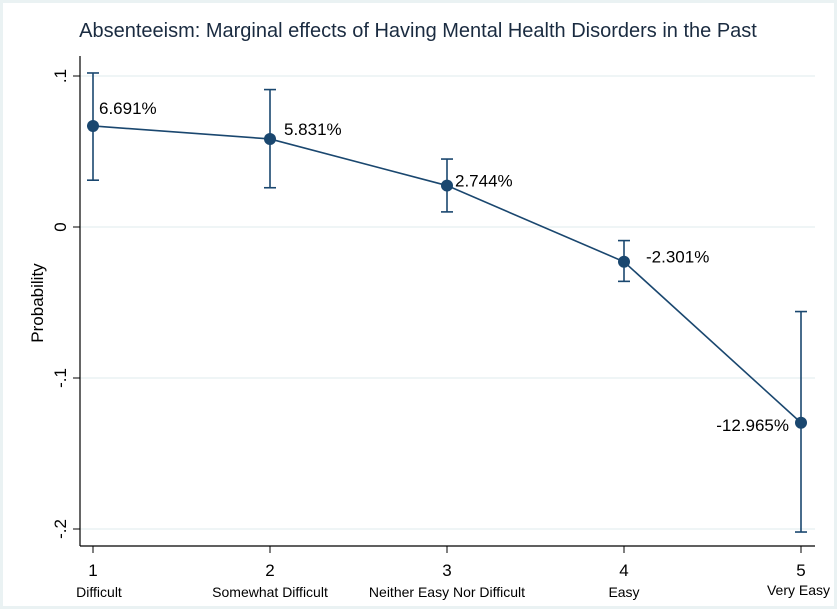 This screenshot has width=837, height=609. What do you see at coordinates (313, 129) in the screenshot?
I see `data-label: 5.831%` at bounding box center [313, 129].